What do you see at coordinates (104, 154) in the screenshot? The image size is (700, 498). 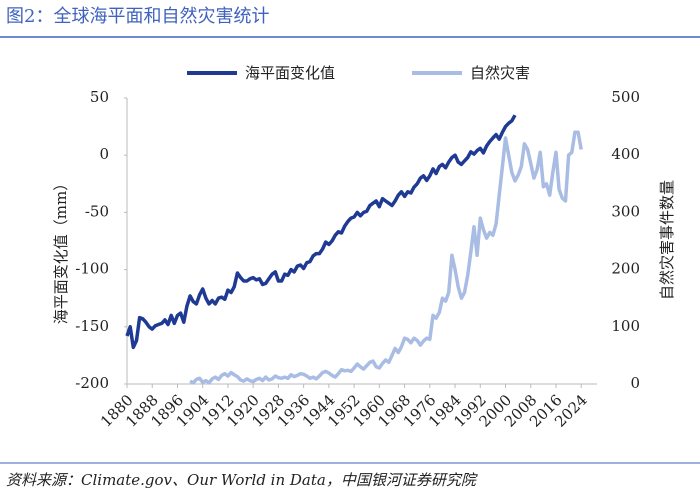 I see `y-tick-label: 0` at bounding box center [104, 154].